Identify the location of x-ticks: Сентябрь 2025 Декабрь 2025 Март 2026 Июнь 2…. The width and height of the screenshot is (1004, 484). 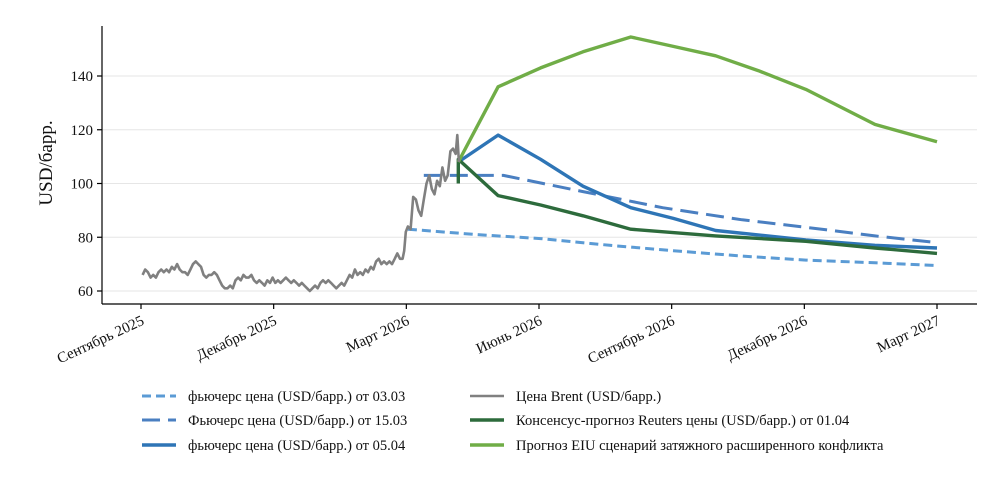
(499, 335).